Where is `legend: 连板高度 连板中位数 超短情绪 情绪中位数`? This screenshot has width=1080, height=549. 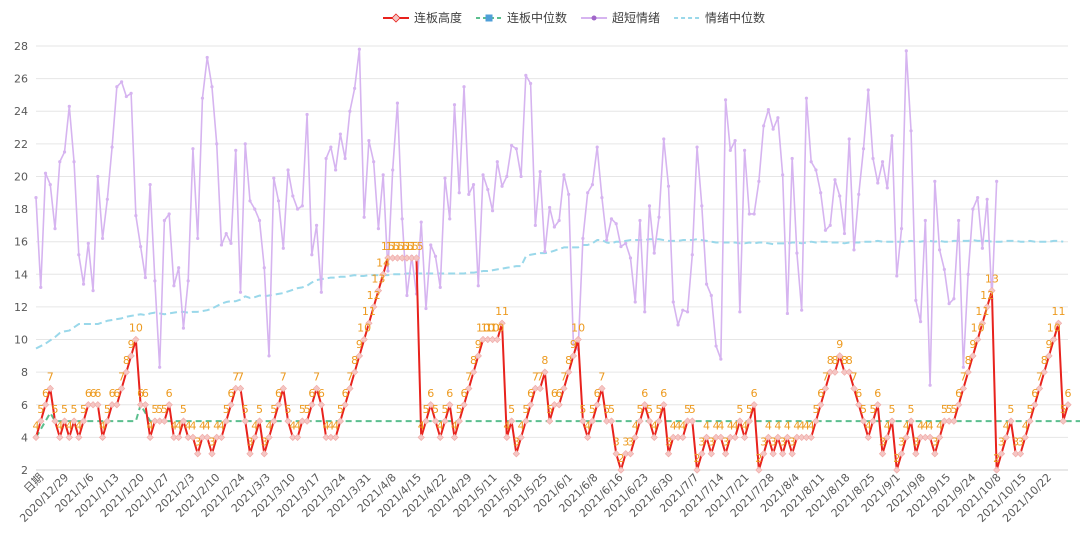 legend: 连板高度 连板中位数 超短情绪 情绪中位数 is located at coordinates (574, 17).